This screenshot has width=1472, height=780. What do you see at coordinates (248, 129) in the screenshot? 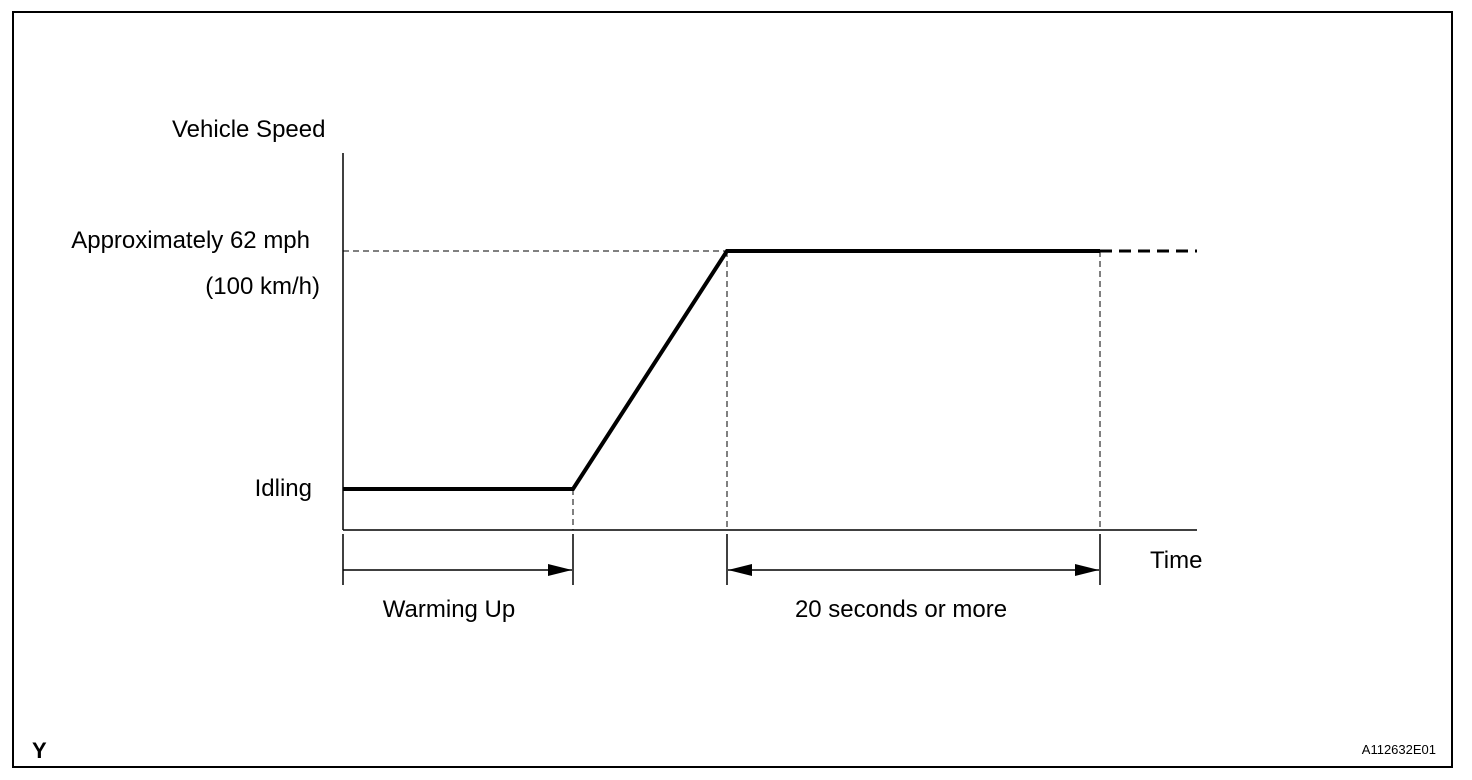
I see `y-axis-label: Vehicle Speed` at bounding box center [248, 129].